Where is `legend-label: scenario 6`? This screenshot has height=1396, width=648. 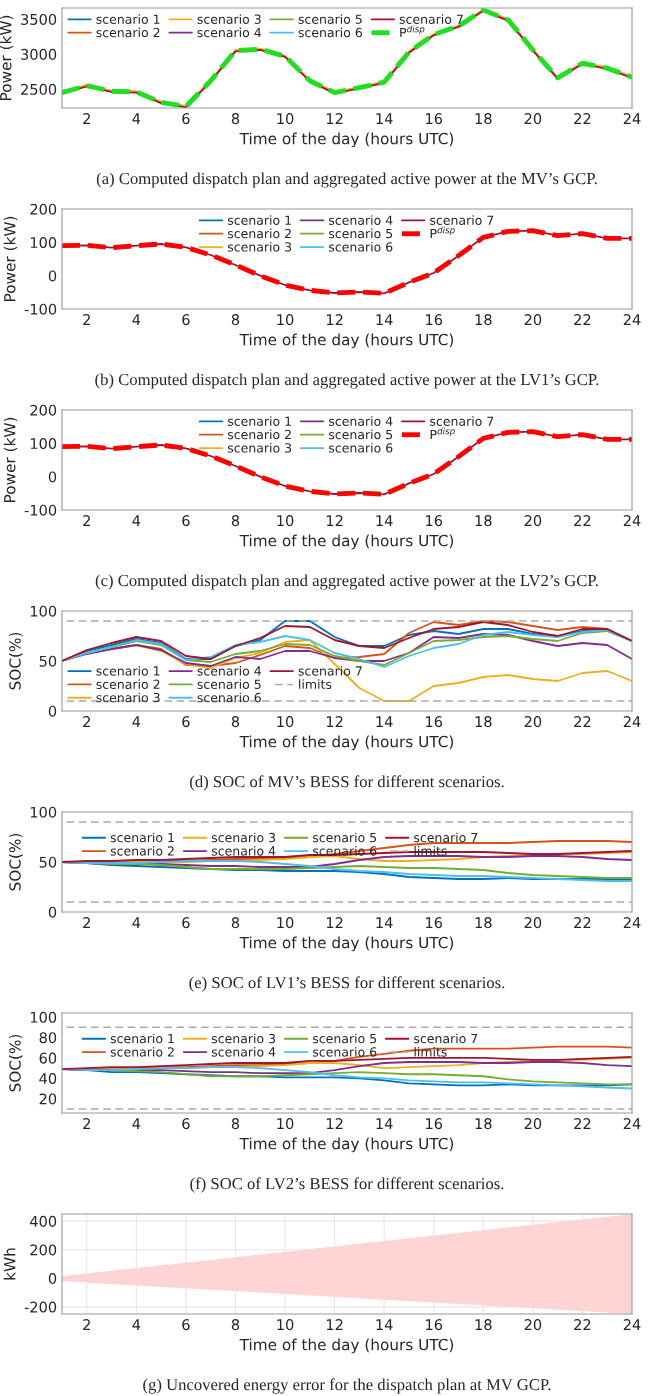 legend-label: scenario 6 is located at coordinates (361, 447).